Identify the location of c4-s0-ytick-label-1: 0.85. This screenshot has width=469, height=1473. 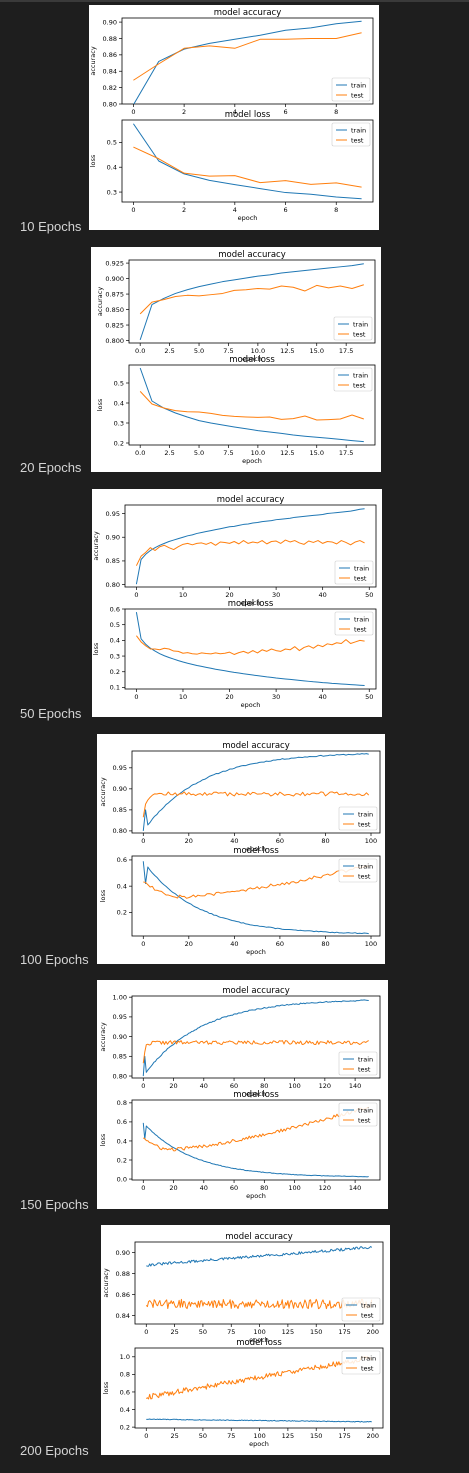
(120, 1057).